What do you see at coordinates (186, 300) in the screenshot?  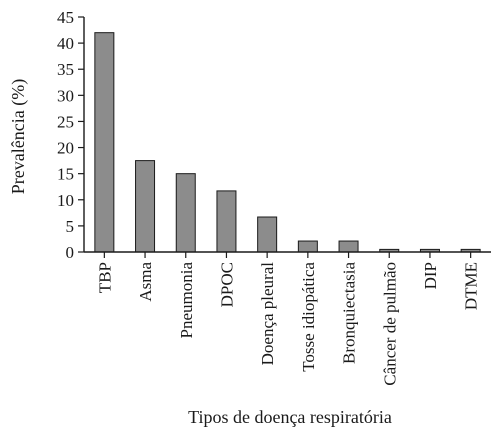 I see `x-tick-label: Pneumonia` at bounding box center [186, 300].